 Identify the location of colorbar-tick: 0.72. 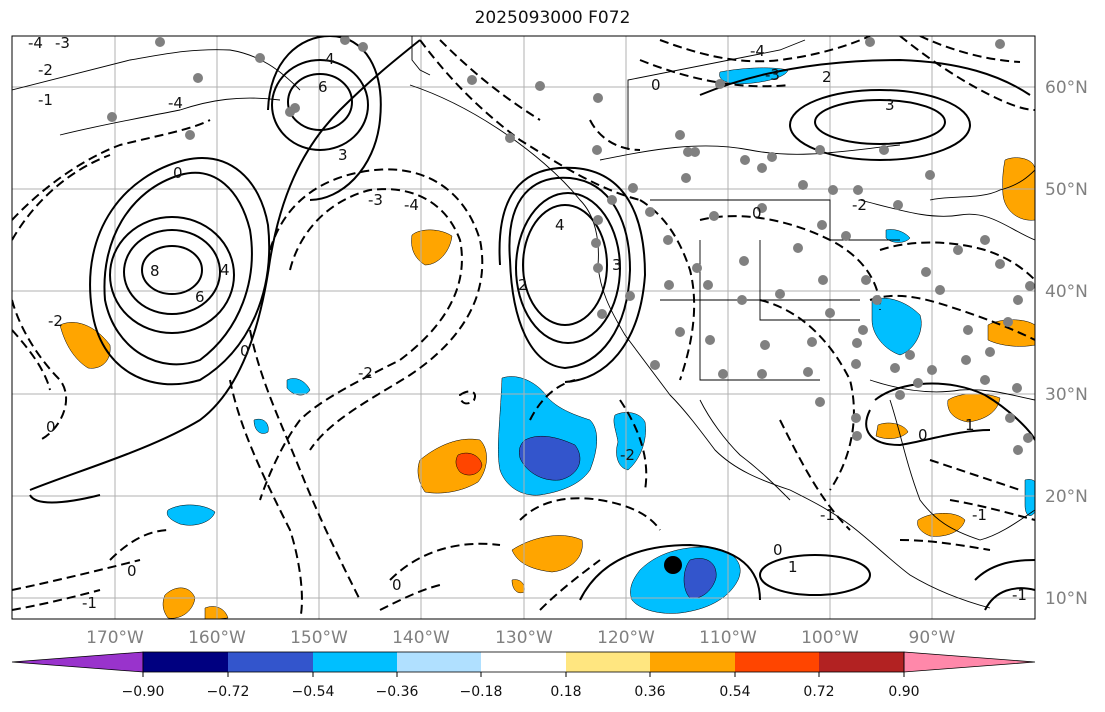
(818, 692).